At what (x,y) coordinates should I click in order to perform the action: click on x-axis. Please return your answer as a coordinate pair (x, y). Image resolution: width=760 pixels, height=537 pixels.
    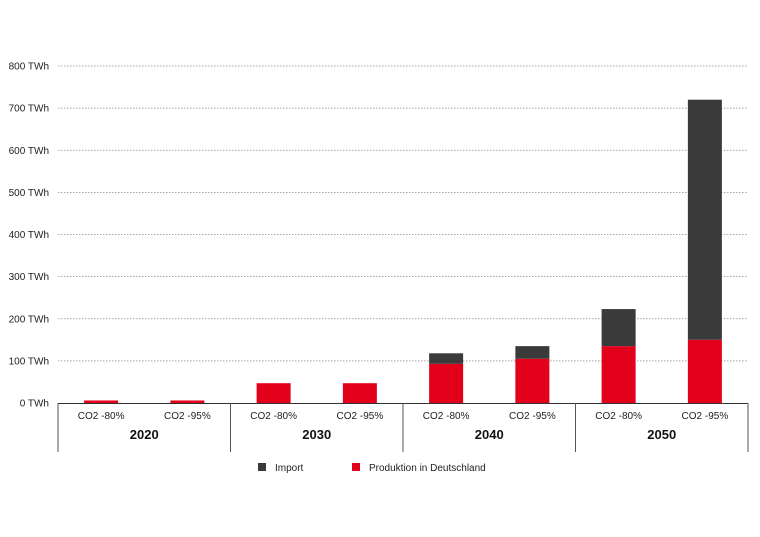
    Looking at the image, I should click on (403, 427).